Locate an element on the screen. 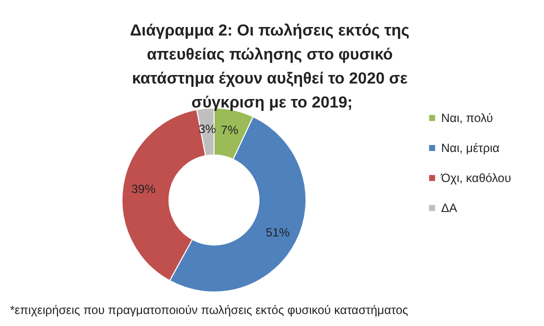 Image resolution: width=544 pixels, height=326 pixels. chart-title: Διάγραμμα 2: Οι πωλήσεις εκτός της απευθείας πώλησης στο φυσικό κατάστημα έχουν αυξηθεί το 2020 σε σύγκριση με το 2019; is located at coordinates (272, 67).